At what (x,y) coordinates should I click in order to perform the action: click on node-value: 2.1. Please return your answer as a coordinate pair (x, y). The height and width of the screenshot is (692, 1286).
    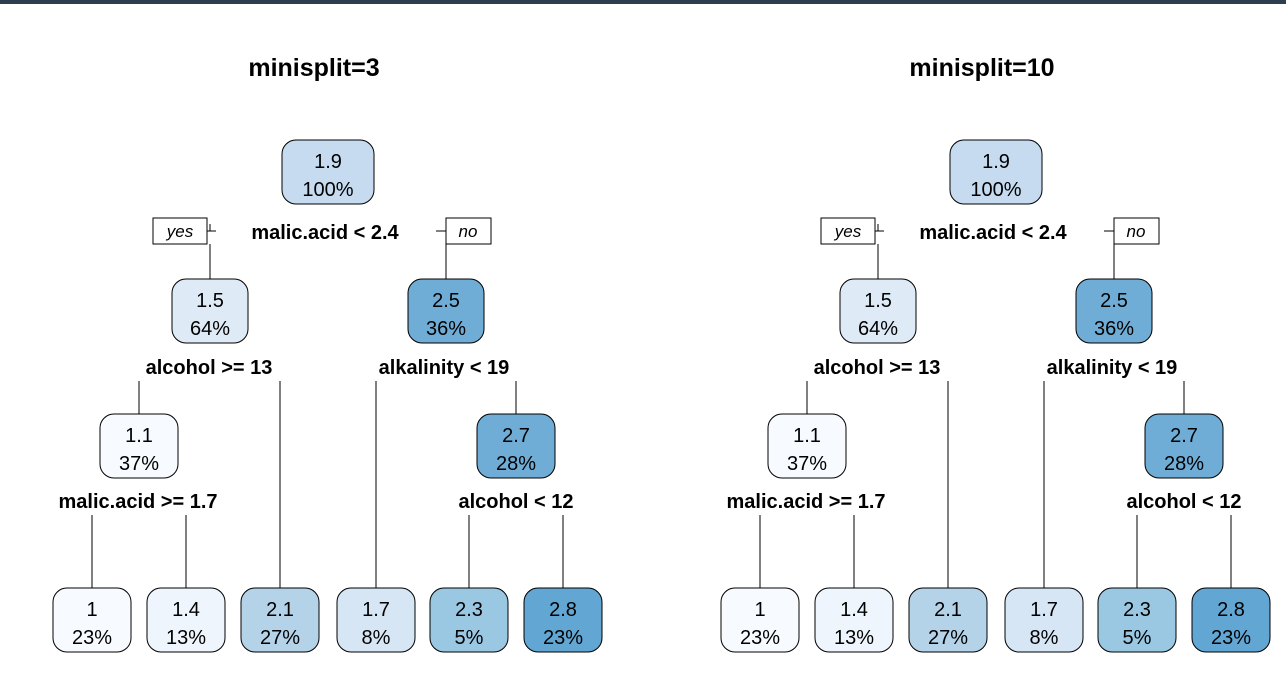
    Looking at the image, I should click on (948, 610).